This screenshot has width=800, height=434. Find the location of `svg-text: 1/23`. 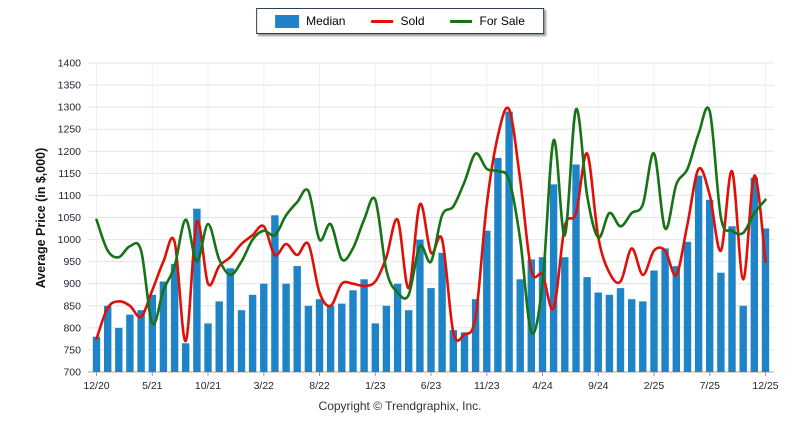

svg-text: 1/23 is located at coordinates (375, 386).